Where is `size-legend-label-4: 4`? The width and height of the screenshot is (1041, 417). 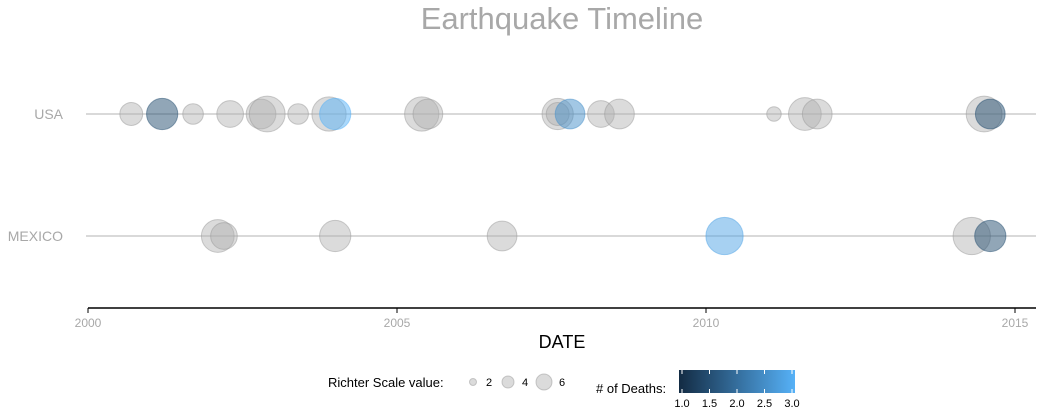
size-legend-label-4: 4 is located at coordinates (525, 383).